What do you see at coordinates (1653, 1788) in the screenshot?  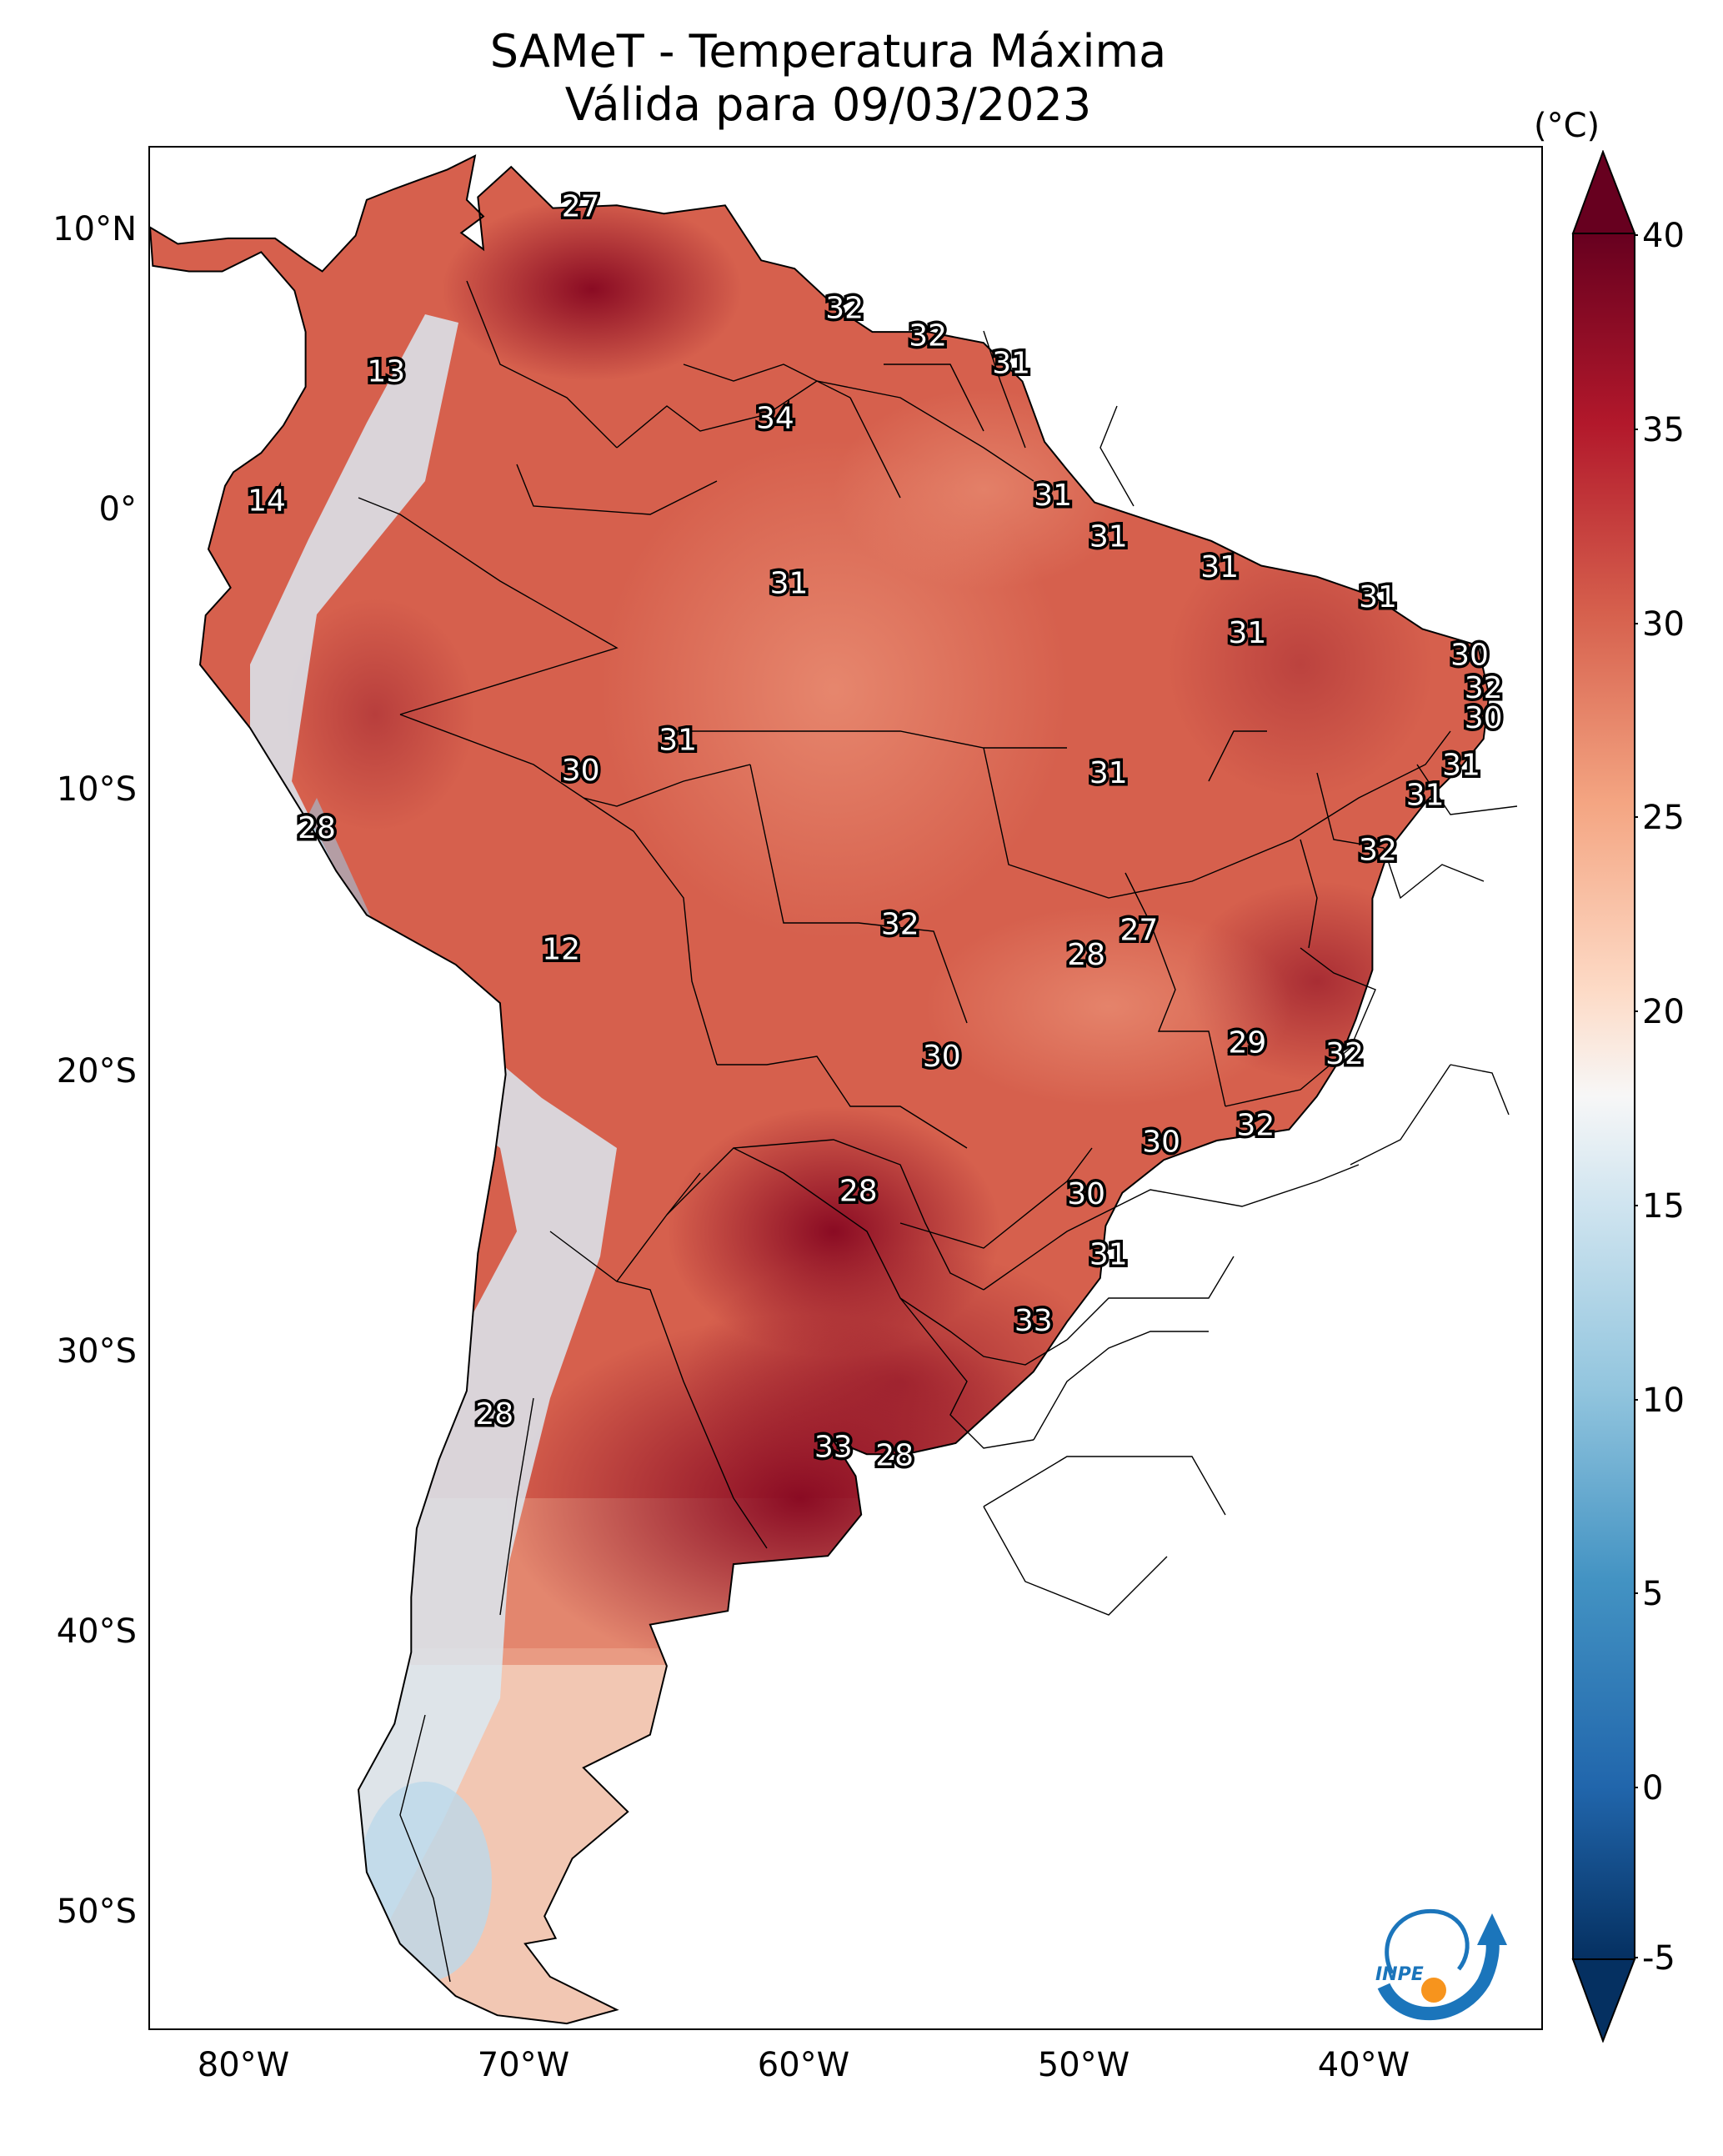 I see `colorbar-tick-label: 0` at bounding box center [1653, 1788].